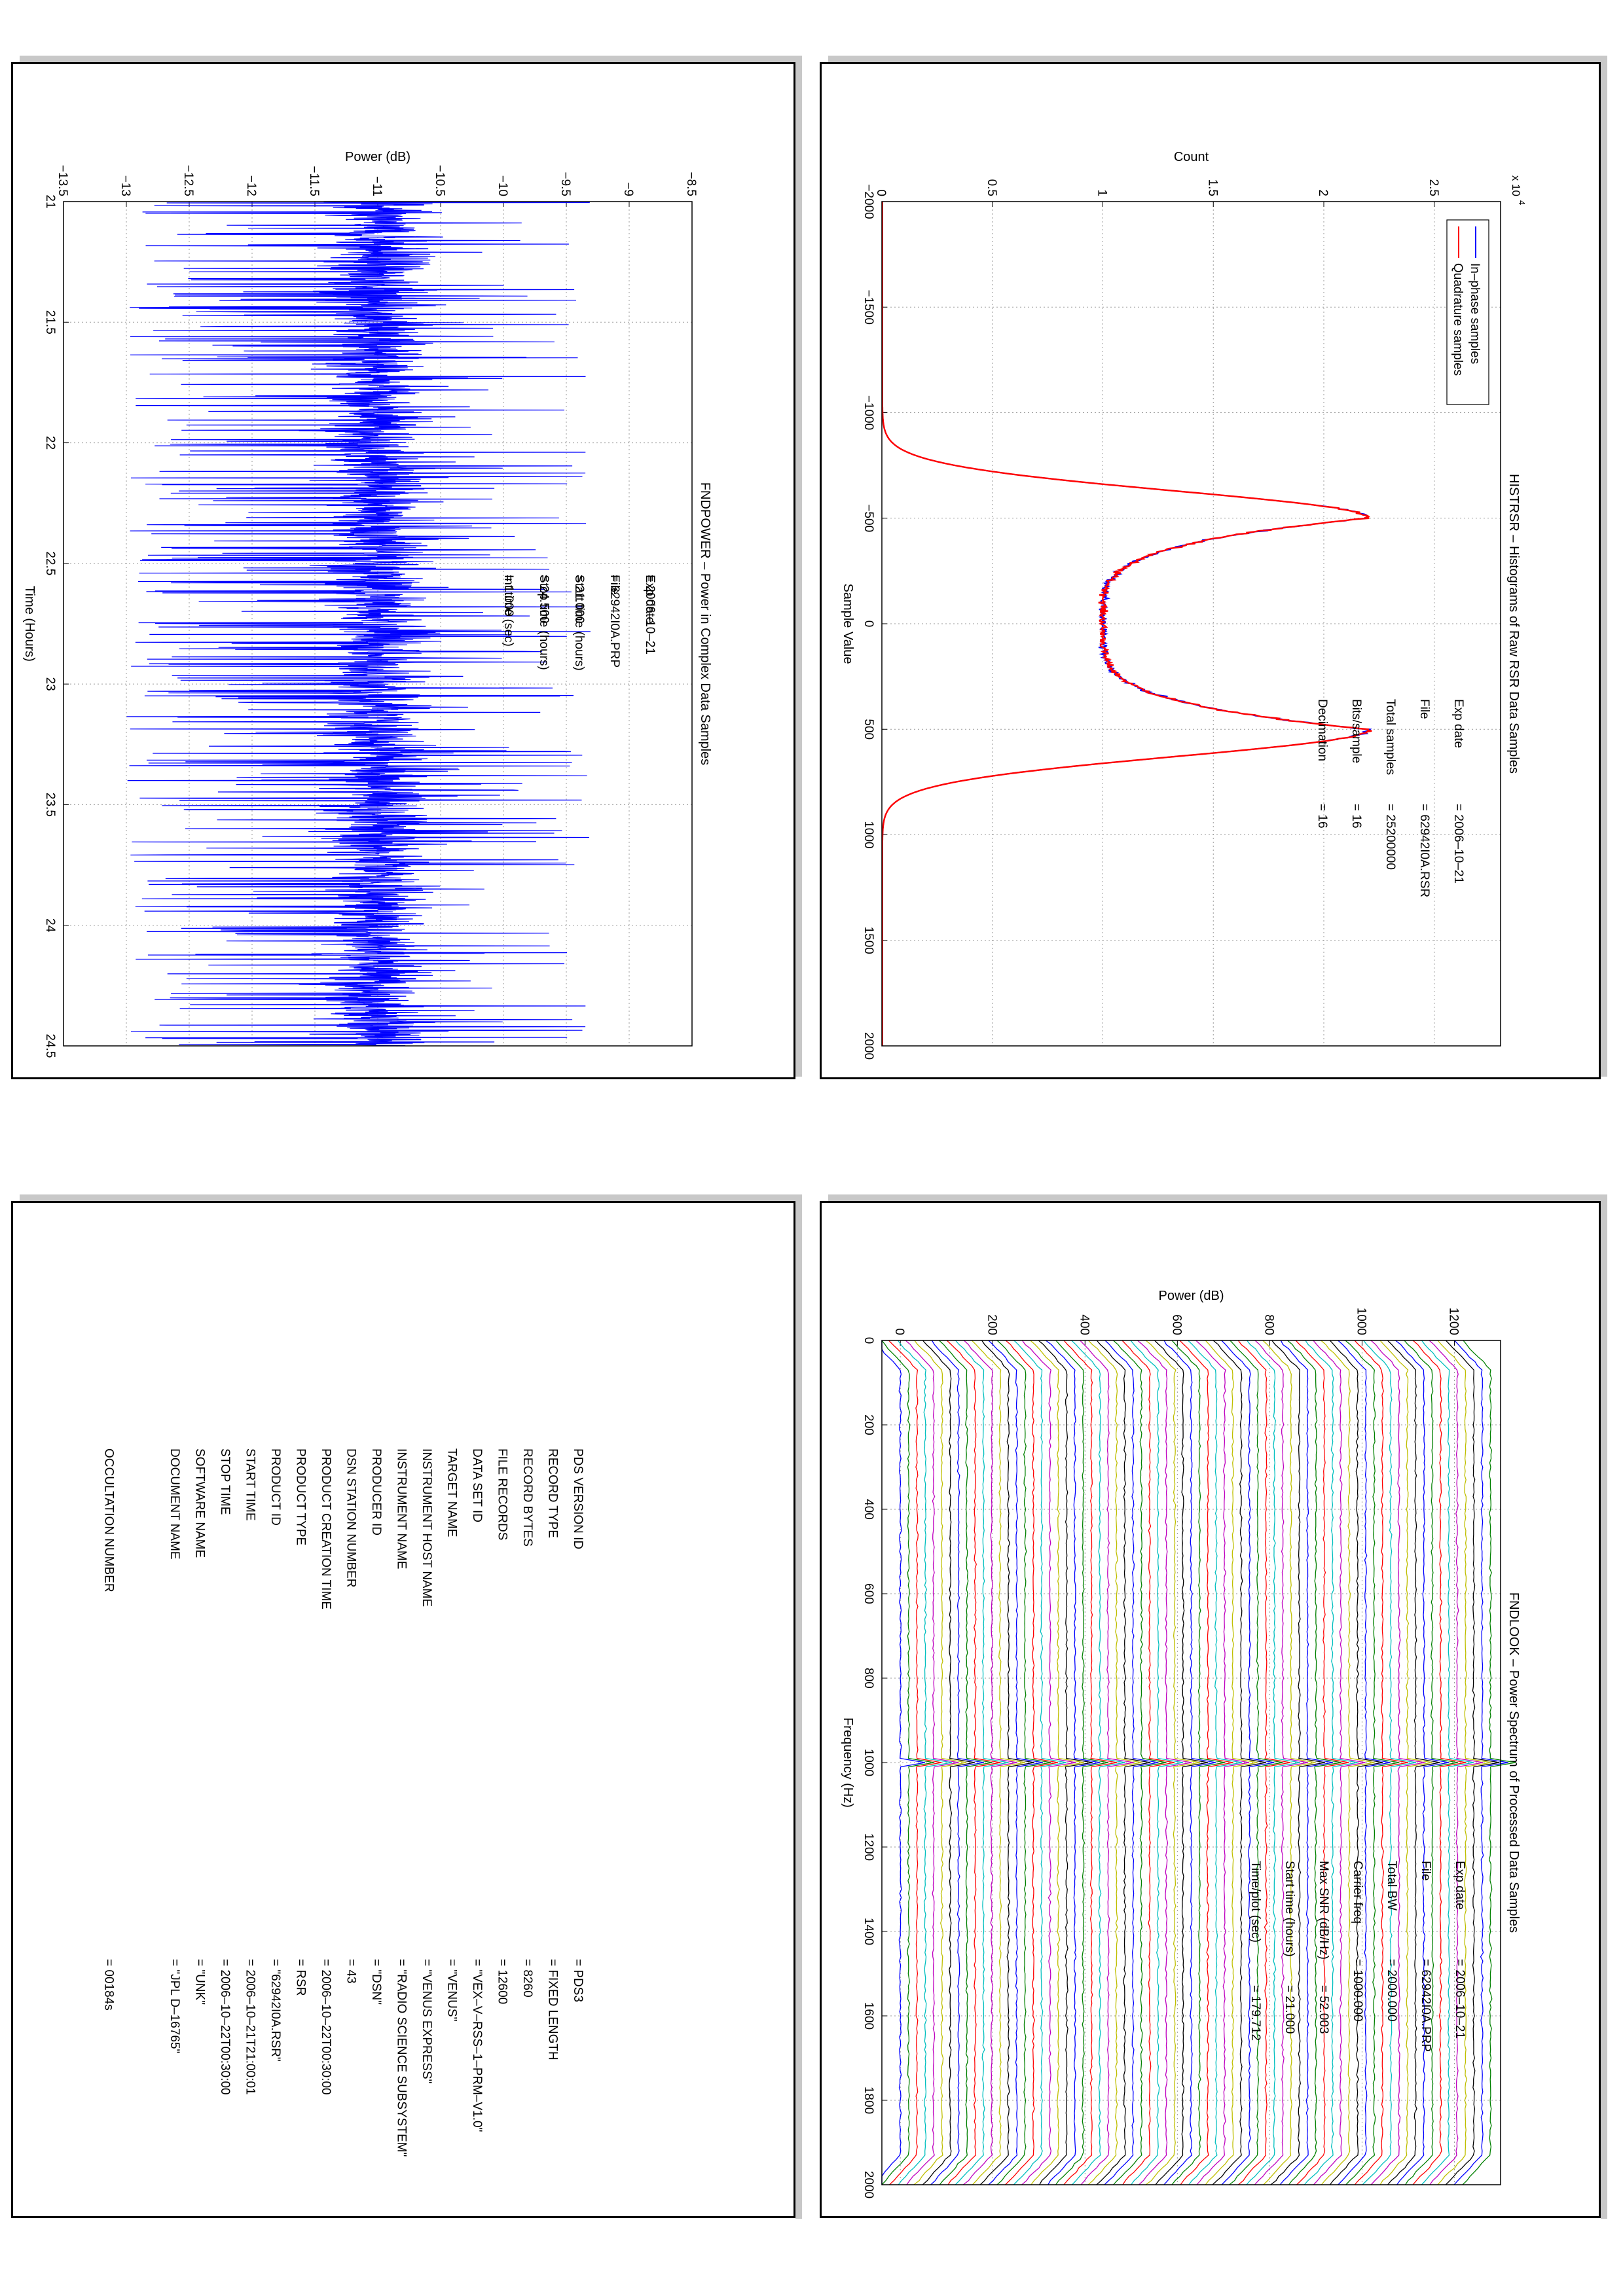 This screenshot has width=1623, height=2296. Describe the element at coordinates (1323, 2009) in the screenshot. I see `fndlook-annotation-value: = 52.003` at that location.